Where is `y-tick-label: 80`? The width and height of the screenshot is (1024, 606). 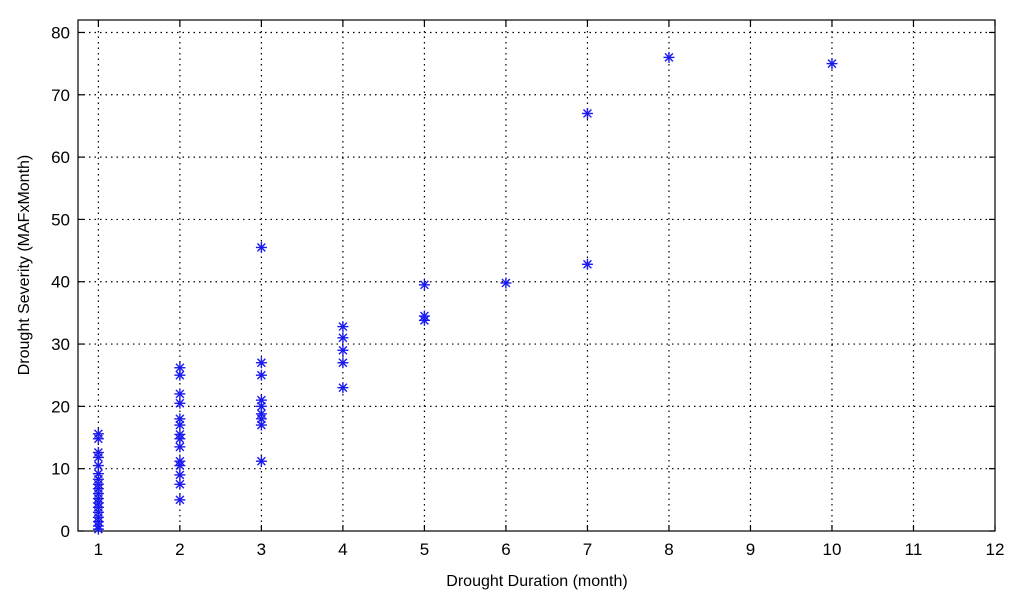
y-tick-label: 80 is located at coordinates (60, 32).